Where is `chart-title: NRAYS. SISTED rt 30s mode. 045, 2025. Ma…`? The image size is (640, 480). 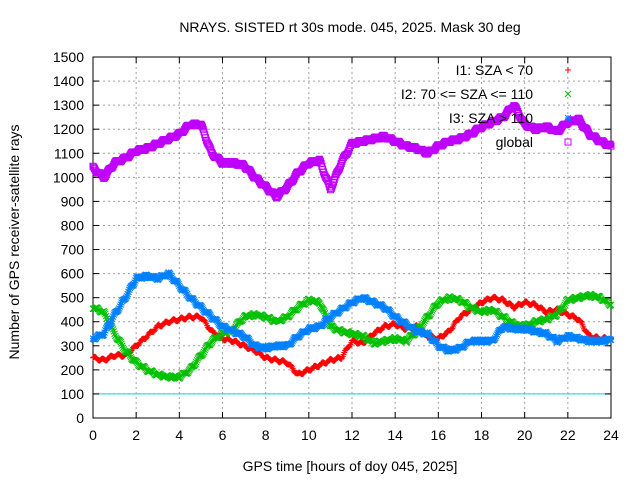
chart-title: NRAYS. SISTED rt 30s mode. 045, 2025. Ma… is located at coordinates (349, 27).